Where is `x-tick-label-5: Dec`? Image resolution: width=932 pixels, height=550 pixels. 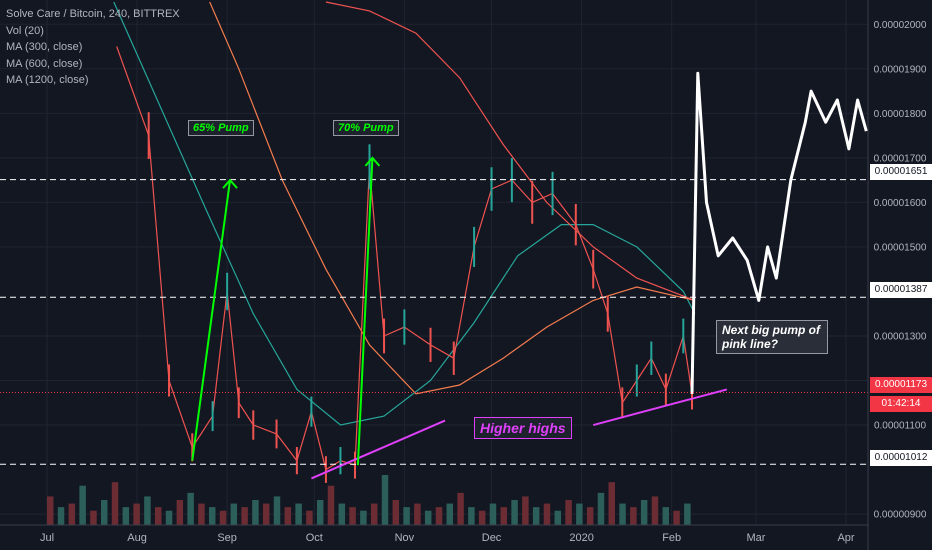
x-tick-label-5: Dec is located at coordinates (492, 538).